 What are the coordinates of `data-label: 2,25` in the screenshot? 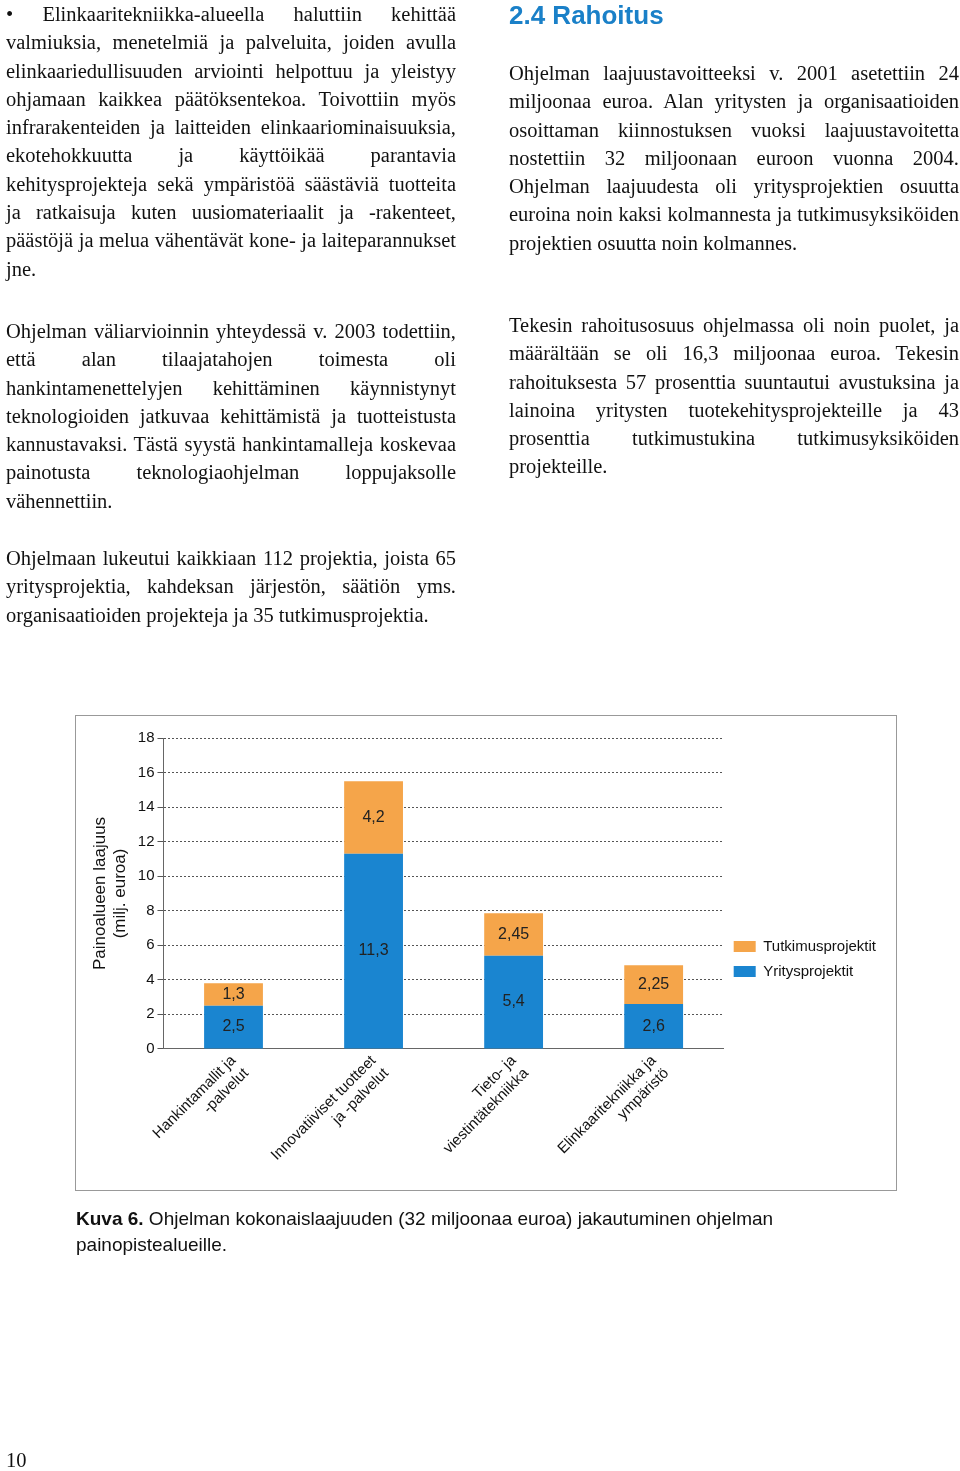 It's located at (654, 983).